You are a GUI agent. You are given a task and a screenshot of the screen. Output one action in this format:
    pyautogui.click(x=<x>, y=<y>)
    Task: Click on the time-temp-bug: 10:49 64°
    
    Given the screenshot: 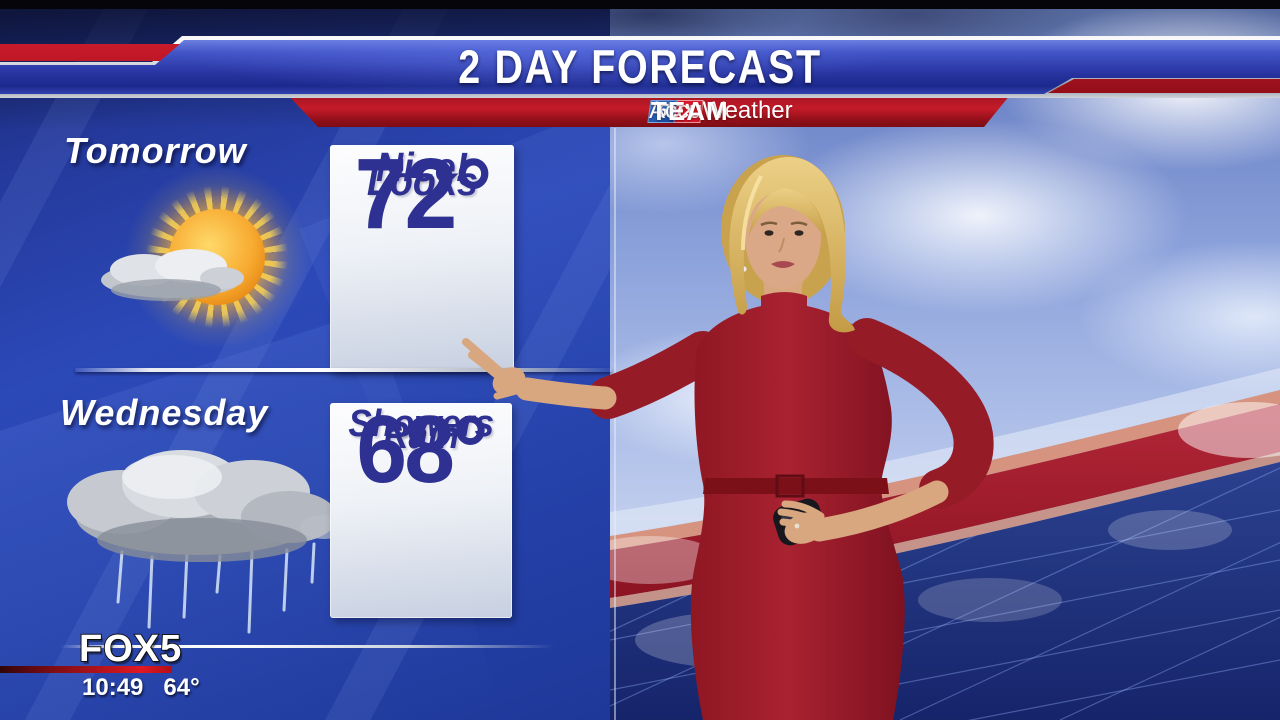 What is the action you would take?
    pyautogui.click(x=141, y=688)
    